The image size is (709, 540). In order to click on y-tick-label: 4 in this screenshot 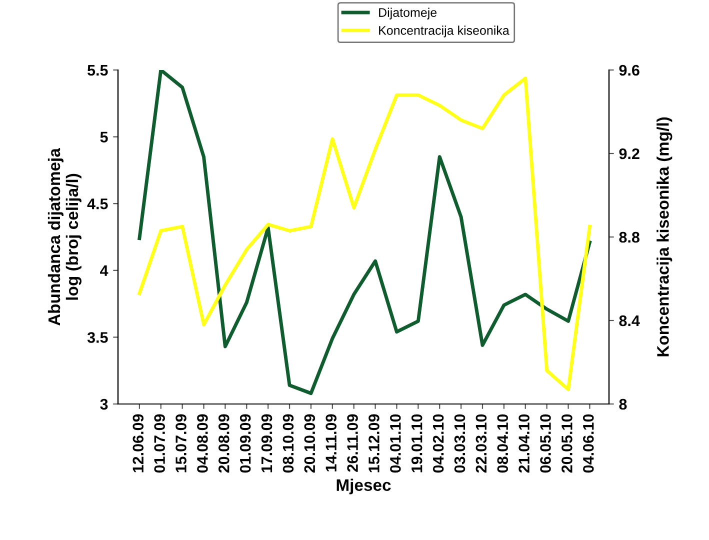, I will do `click(104, 270)`.